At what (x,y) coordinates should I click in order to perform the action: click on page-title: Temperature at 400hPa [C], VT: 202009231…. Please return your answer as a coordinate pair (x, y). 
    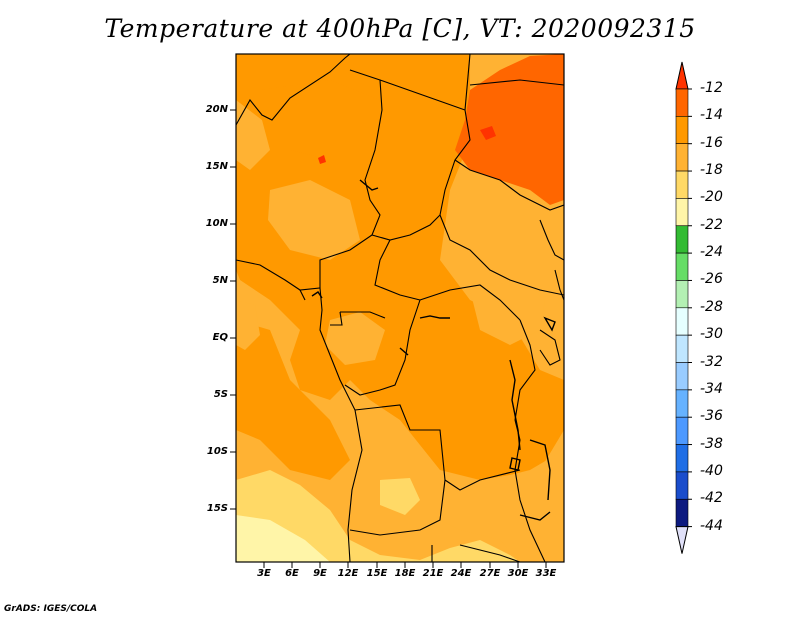
    Looking at the image, I should click on (400, 28).